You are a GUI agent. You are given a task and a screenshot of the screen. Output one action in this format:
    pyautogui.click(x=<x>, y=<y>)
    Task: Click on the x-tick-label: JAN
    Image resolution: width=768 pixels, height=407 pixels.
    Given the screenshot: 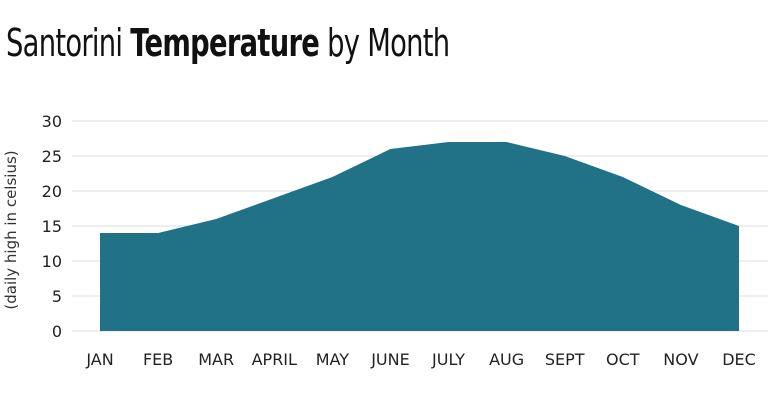 What is the action you would take?
    pyautogui.click(x=99, y=359)
    